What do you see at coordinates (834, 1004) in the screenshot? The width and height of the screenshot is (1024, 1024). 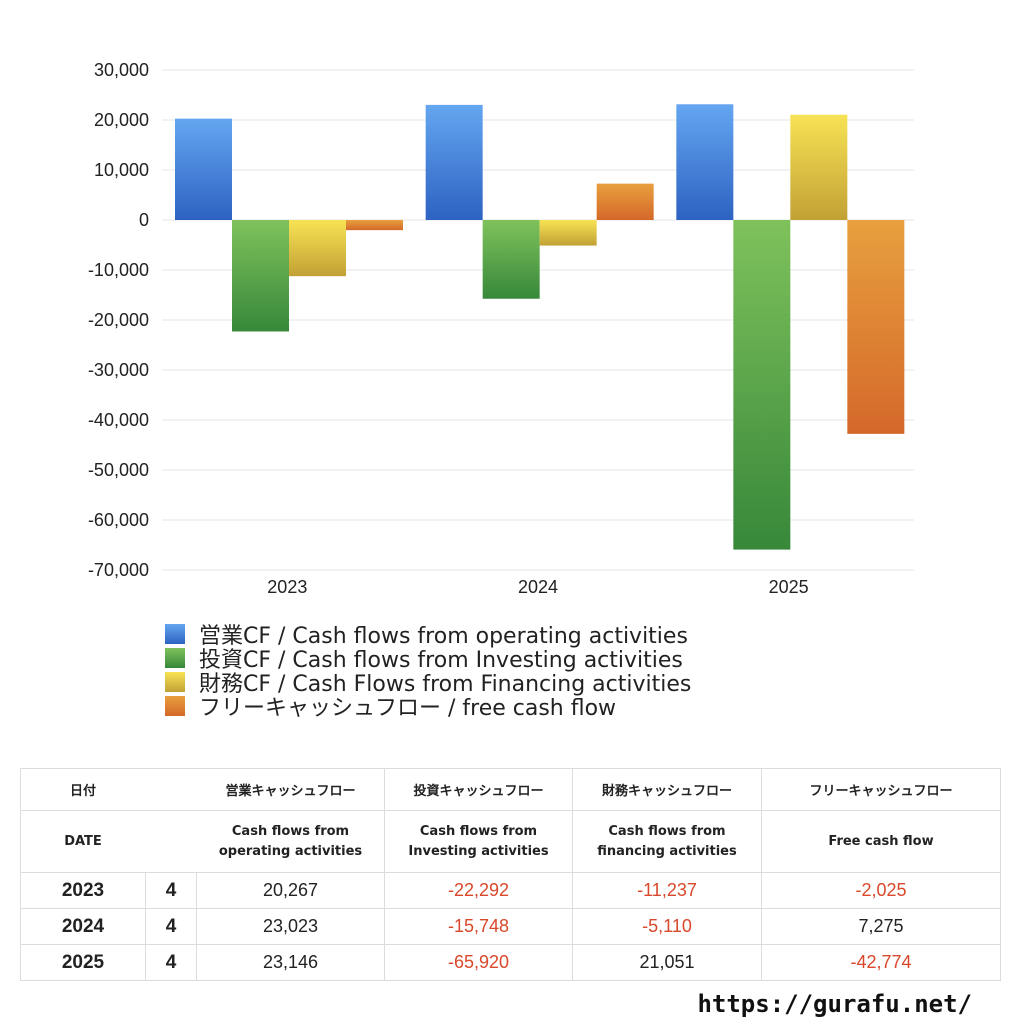 I see `source-url: https://gurafu.net/` at bounding box center [834, 1004].